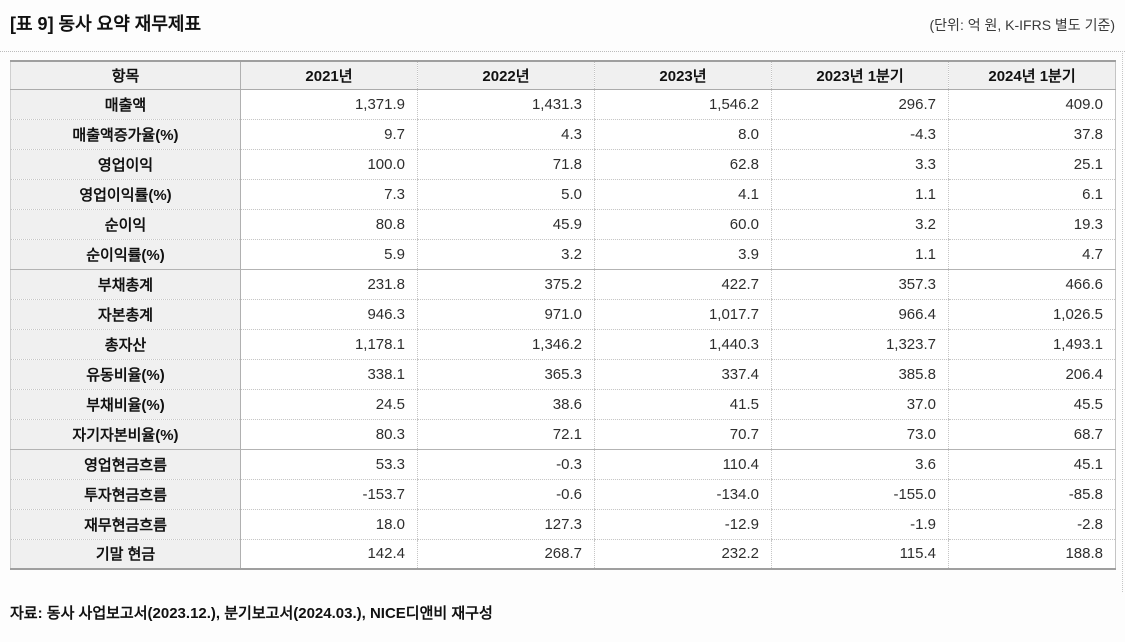  Describe the element at coordinates (329, 374) in the screenshot. I see `value-cell: 338.1` at that location.